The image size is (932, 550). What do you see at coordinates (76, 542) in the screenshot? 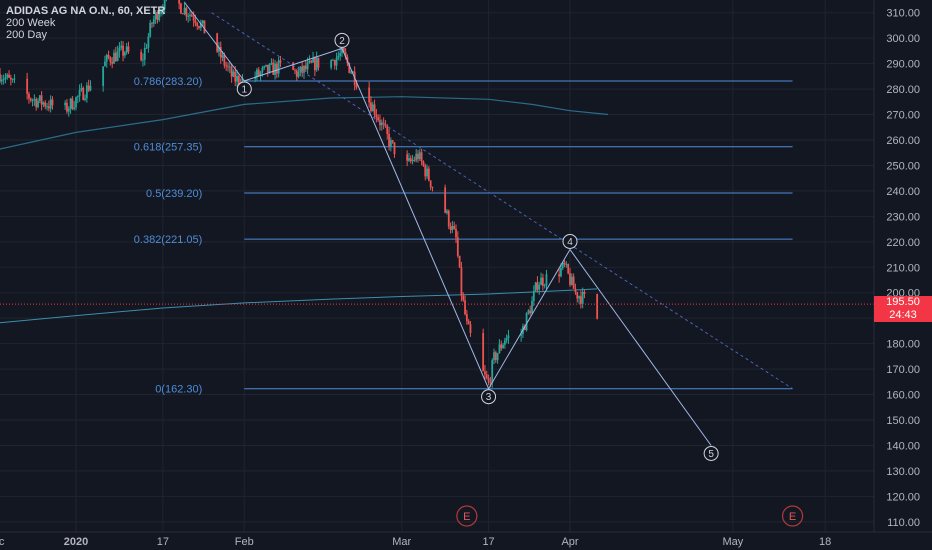
I see `x-tick-label: 2020` at bounding box center [76, 542].